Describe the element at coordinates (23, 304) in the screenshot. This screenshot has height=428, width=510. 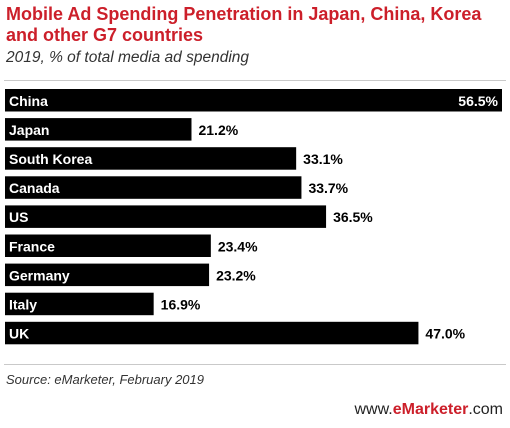
I see `category-label: Italy` at that location.